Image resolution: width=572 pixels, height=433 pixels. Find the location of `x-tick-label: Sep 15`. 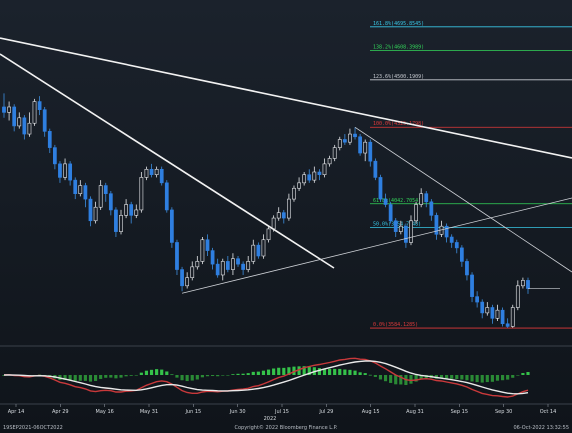

x-tick-label: Sep 15 is located at coordinates (459, 412).